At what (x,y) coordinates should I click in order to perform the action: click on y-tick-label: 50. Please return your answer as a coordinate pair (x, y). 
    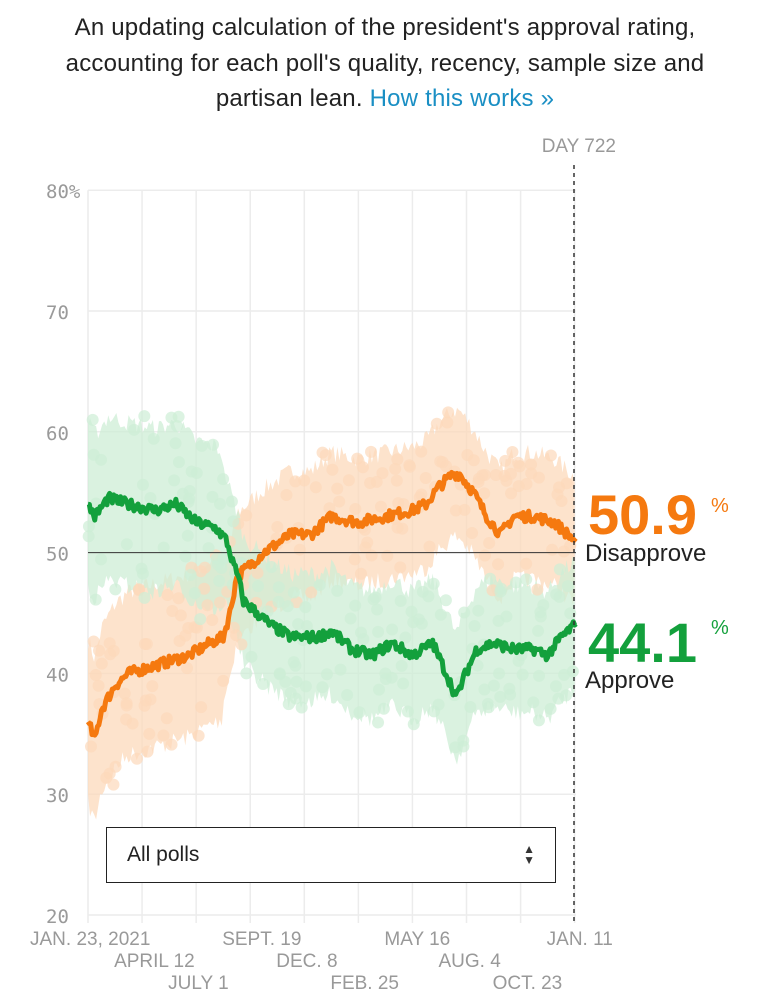
    Looking at the image, I should click on (57, 555).